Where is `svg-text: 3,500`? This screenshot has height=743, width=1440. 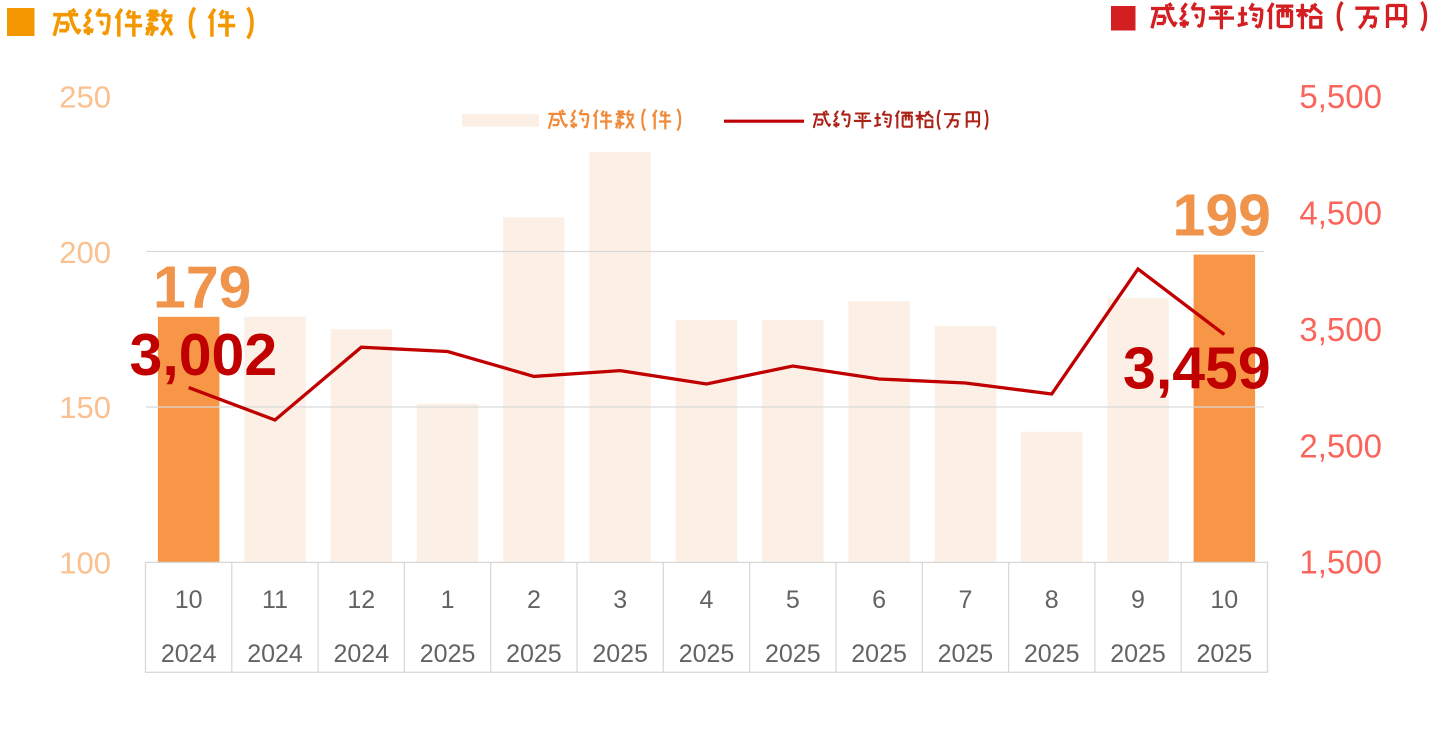
svg-text: 3,500 is located at coordinates (1340, 329).